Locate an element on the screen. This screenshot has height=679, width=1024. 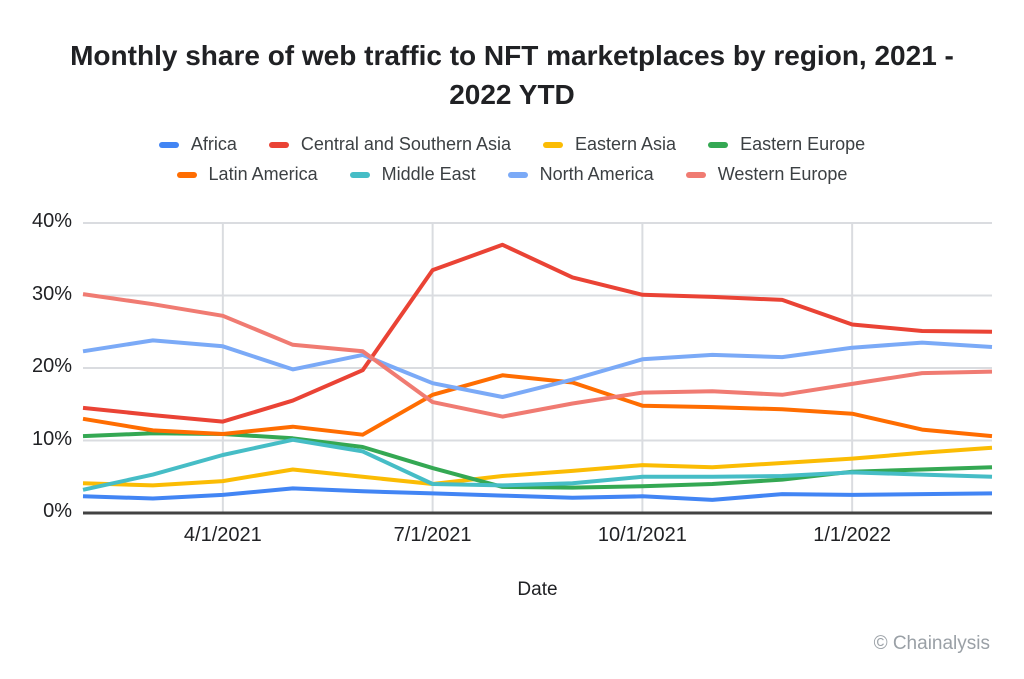
legend-item-latin-america: Latin America is located at coordinates (247, 174).